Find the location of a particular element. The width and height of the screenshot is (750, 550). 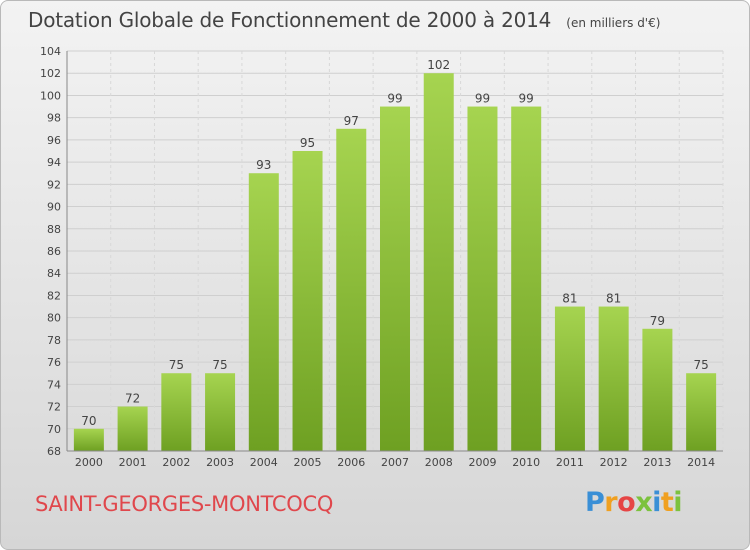

y-tick-label: 68 is located at coordinates (54, 451).